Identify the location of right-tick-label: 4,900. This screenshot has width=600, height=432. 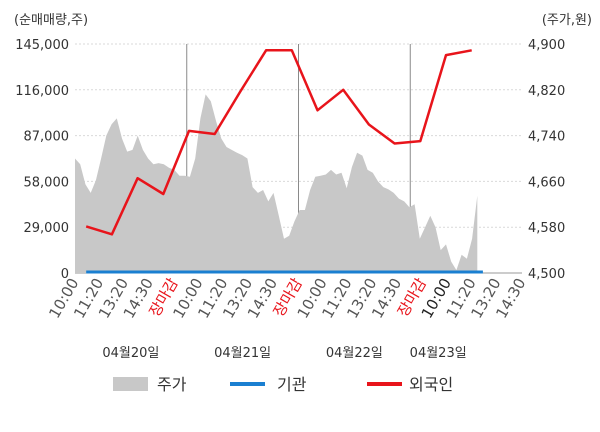
(546, 45).